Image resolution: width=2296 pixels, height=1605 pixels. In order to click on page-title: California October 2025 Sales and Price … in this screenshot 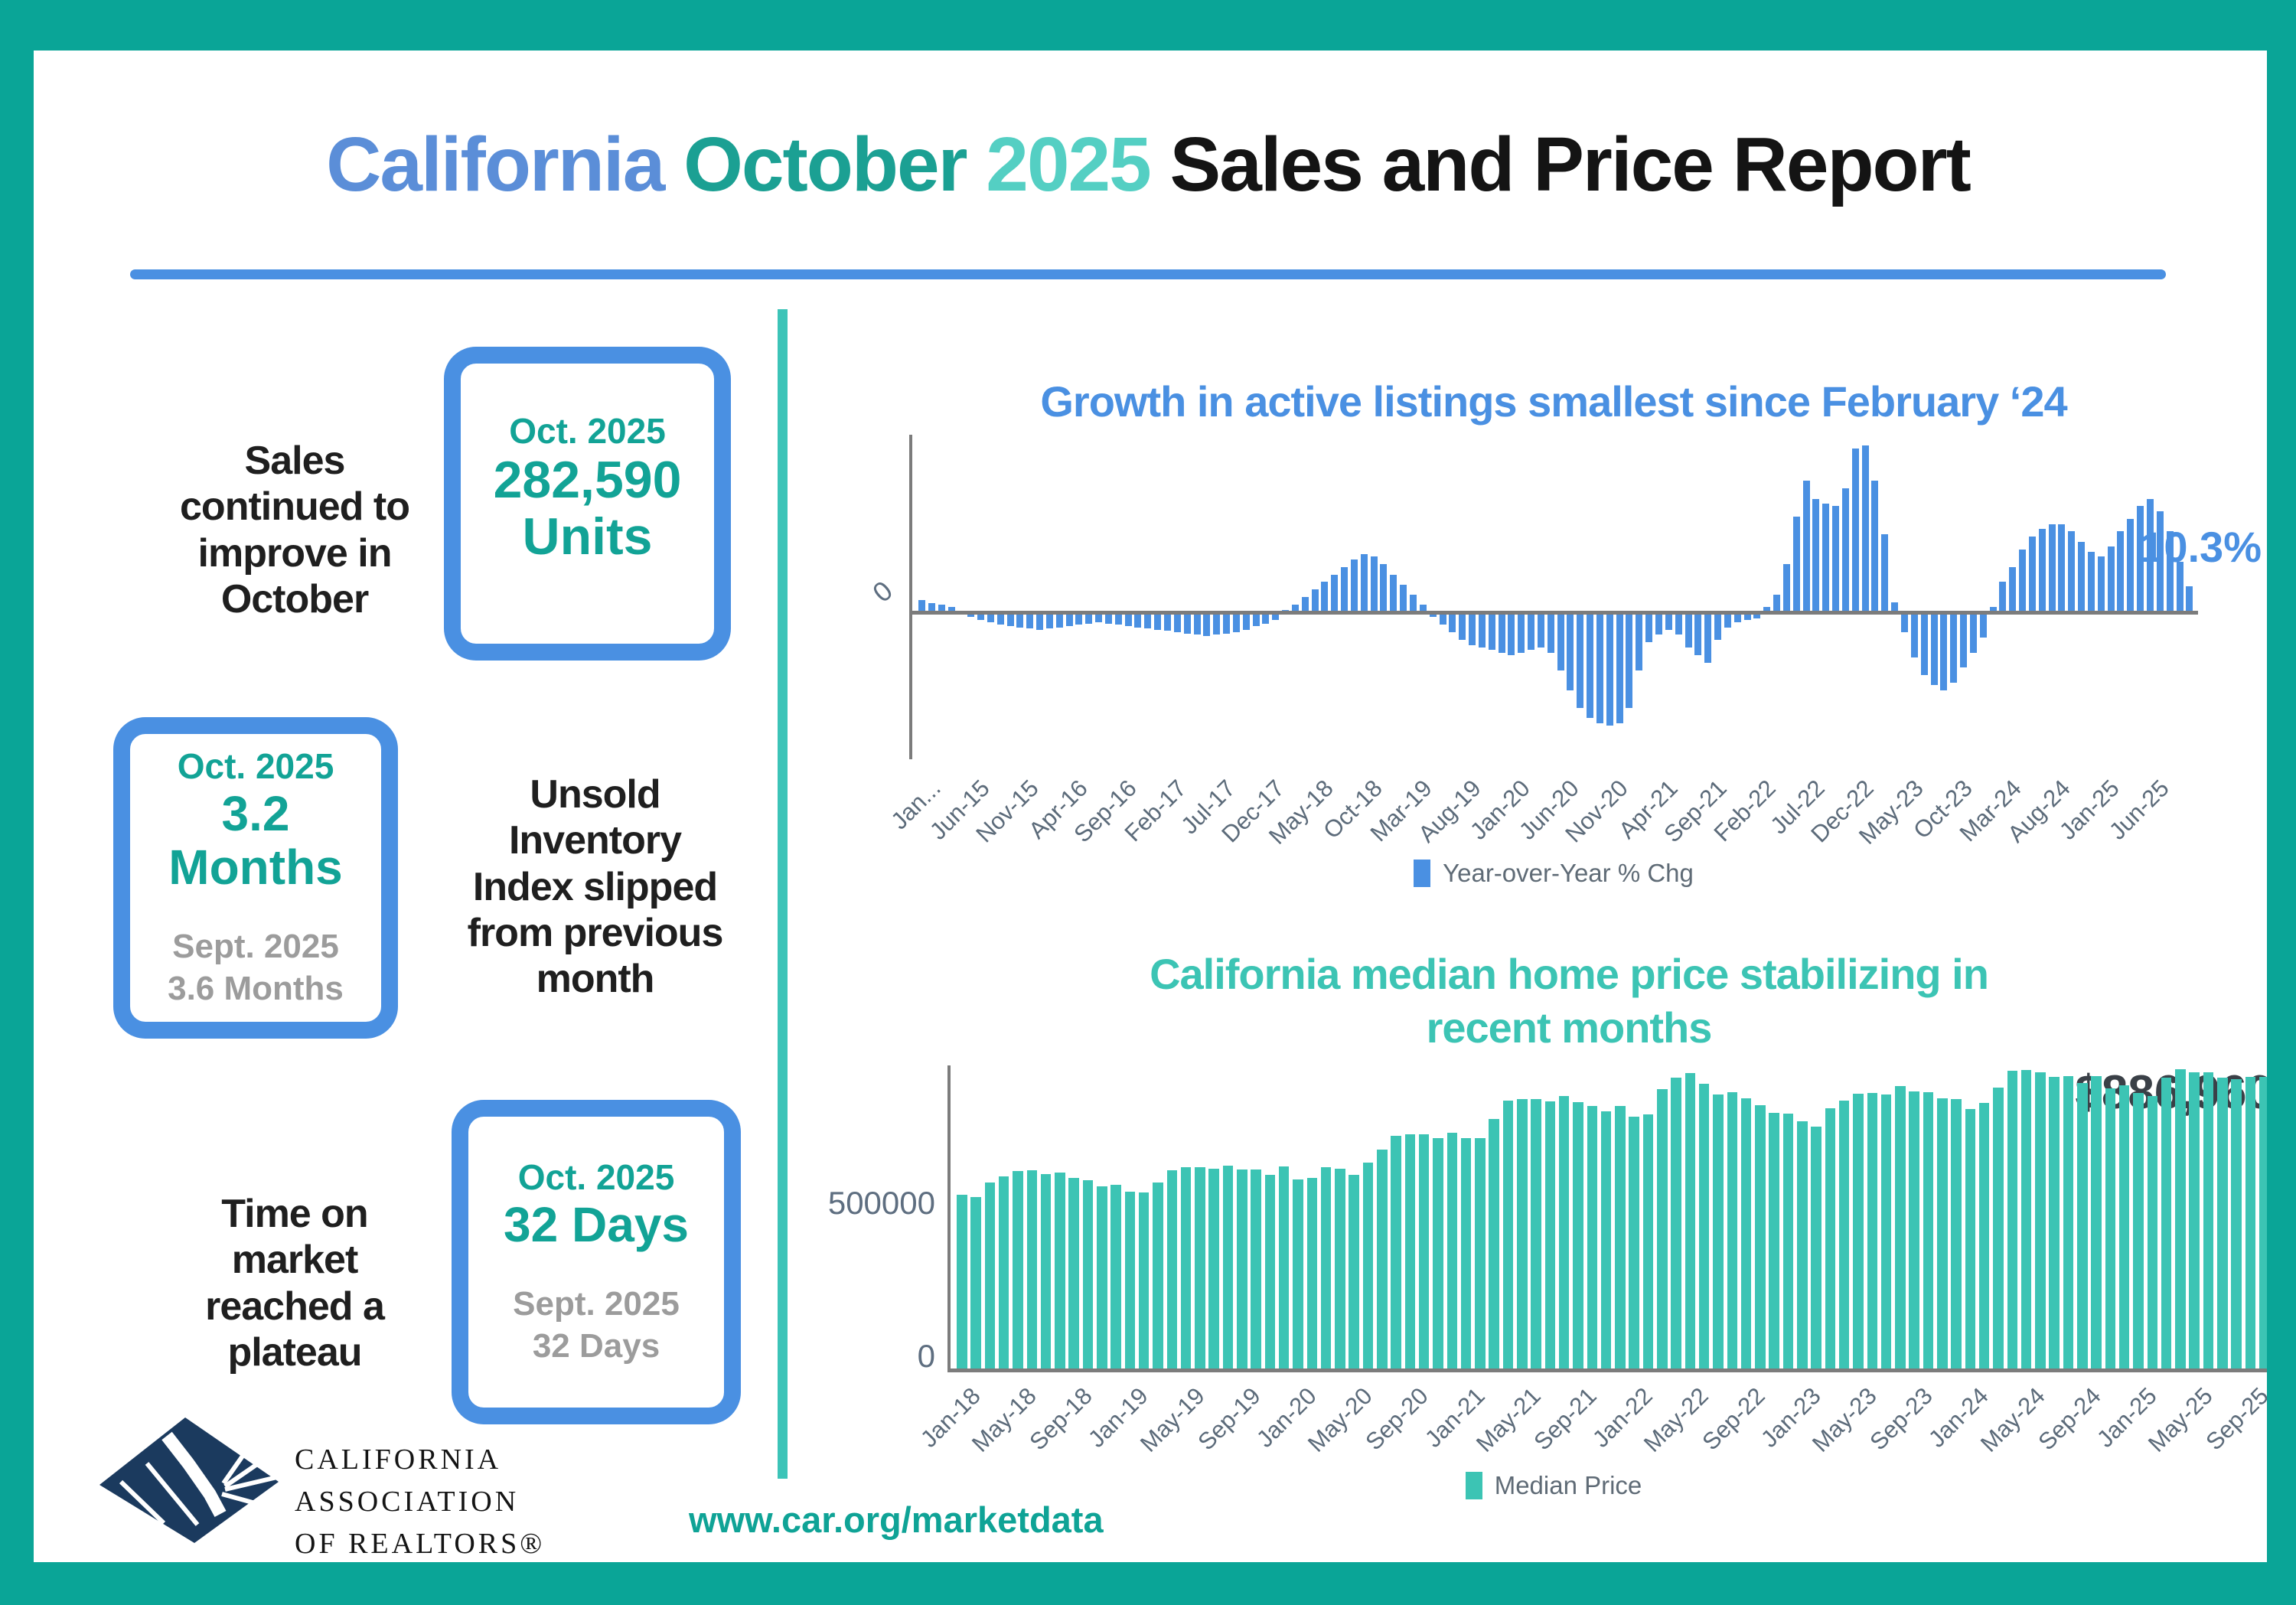, I will do `click(1148, 165)`.